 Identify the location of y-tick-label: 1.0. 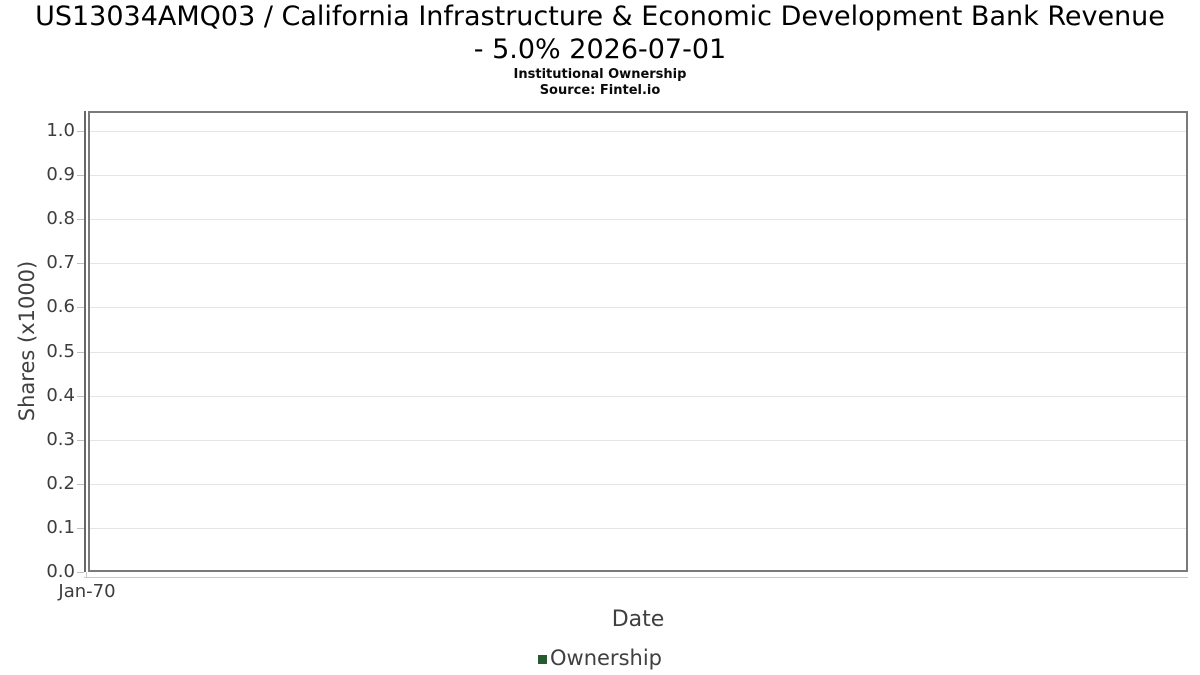
(60, 130).